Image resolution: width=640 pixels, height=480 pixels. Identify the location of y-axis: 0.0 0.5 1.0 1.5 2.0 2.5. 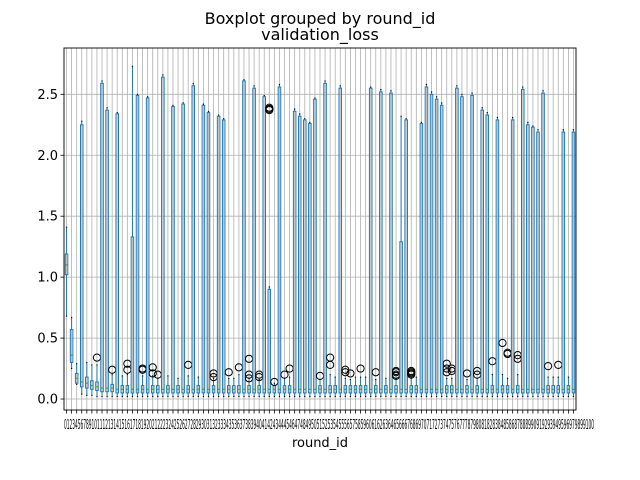
(50, 248).